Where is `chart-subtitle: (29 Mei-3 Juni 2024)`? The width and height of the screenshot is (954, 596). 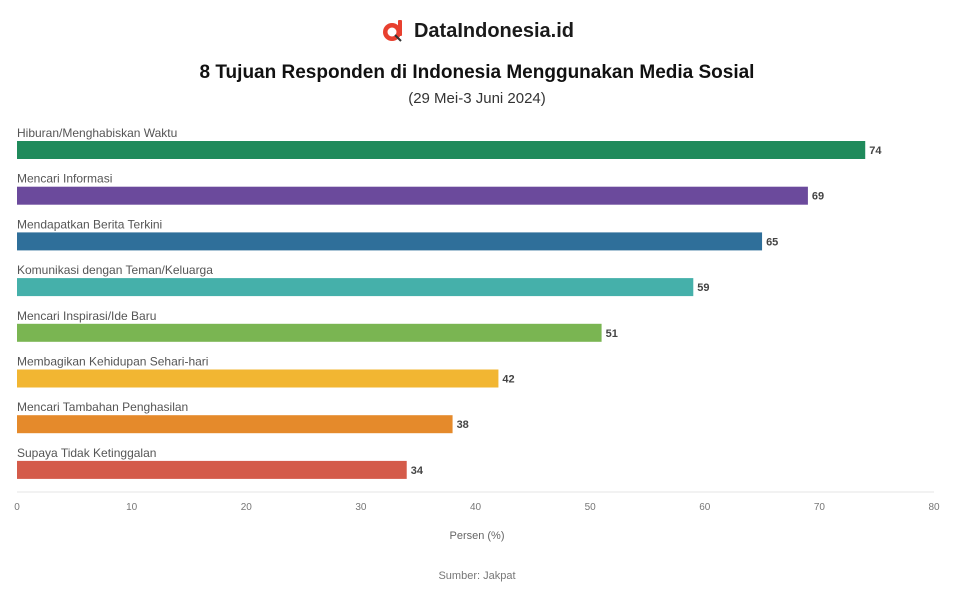 chart-subtitle: (29 Mei-3 Juni 2024) is located at coordinates (477, 98).